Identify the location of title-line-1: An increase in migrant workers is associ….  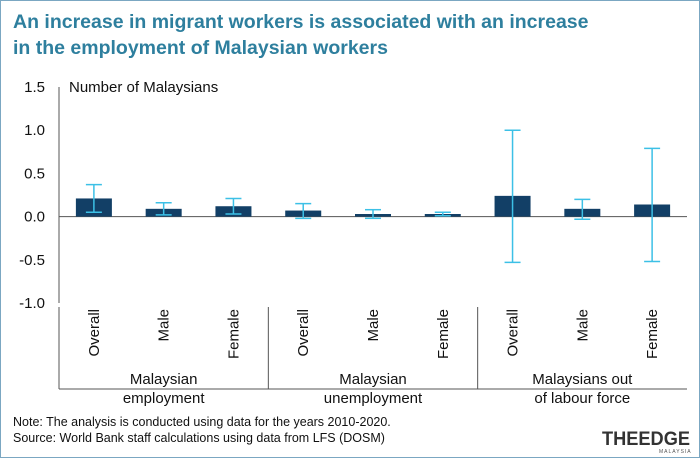
(301, 22).